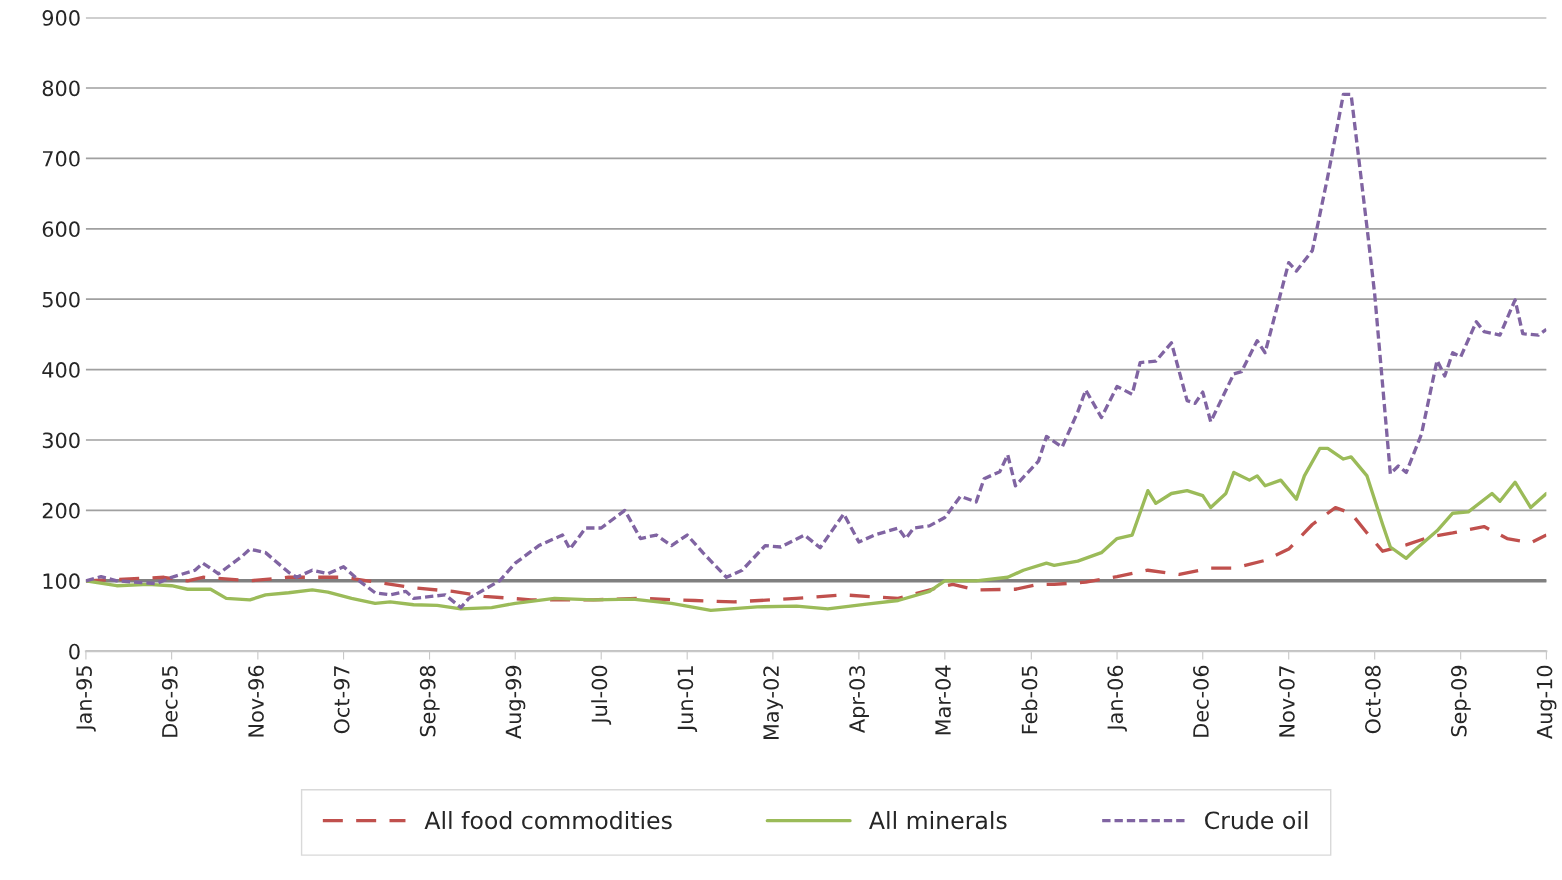 The width and height of the screenshot is (1562, 880). What do you see at coordinates (1546, 702) in the screenshot?
I see `x-tick-label: Aug-10` at bounding box center [1546, 702].